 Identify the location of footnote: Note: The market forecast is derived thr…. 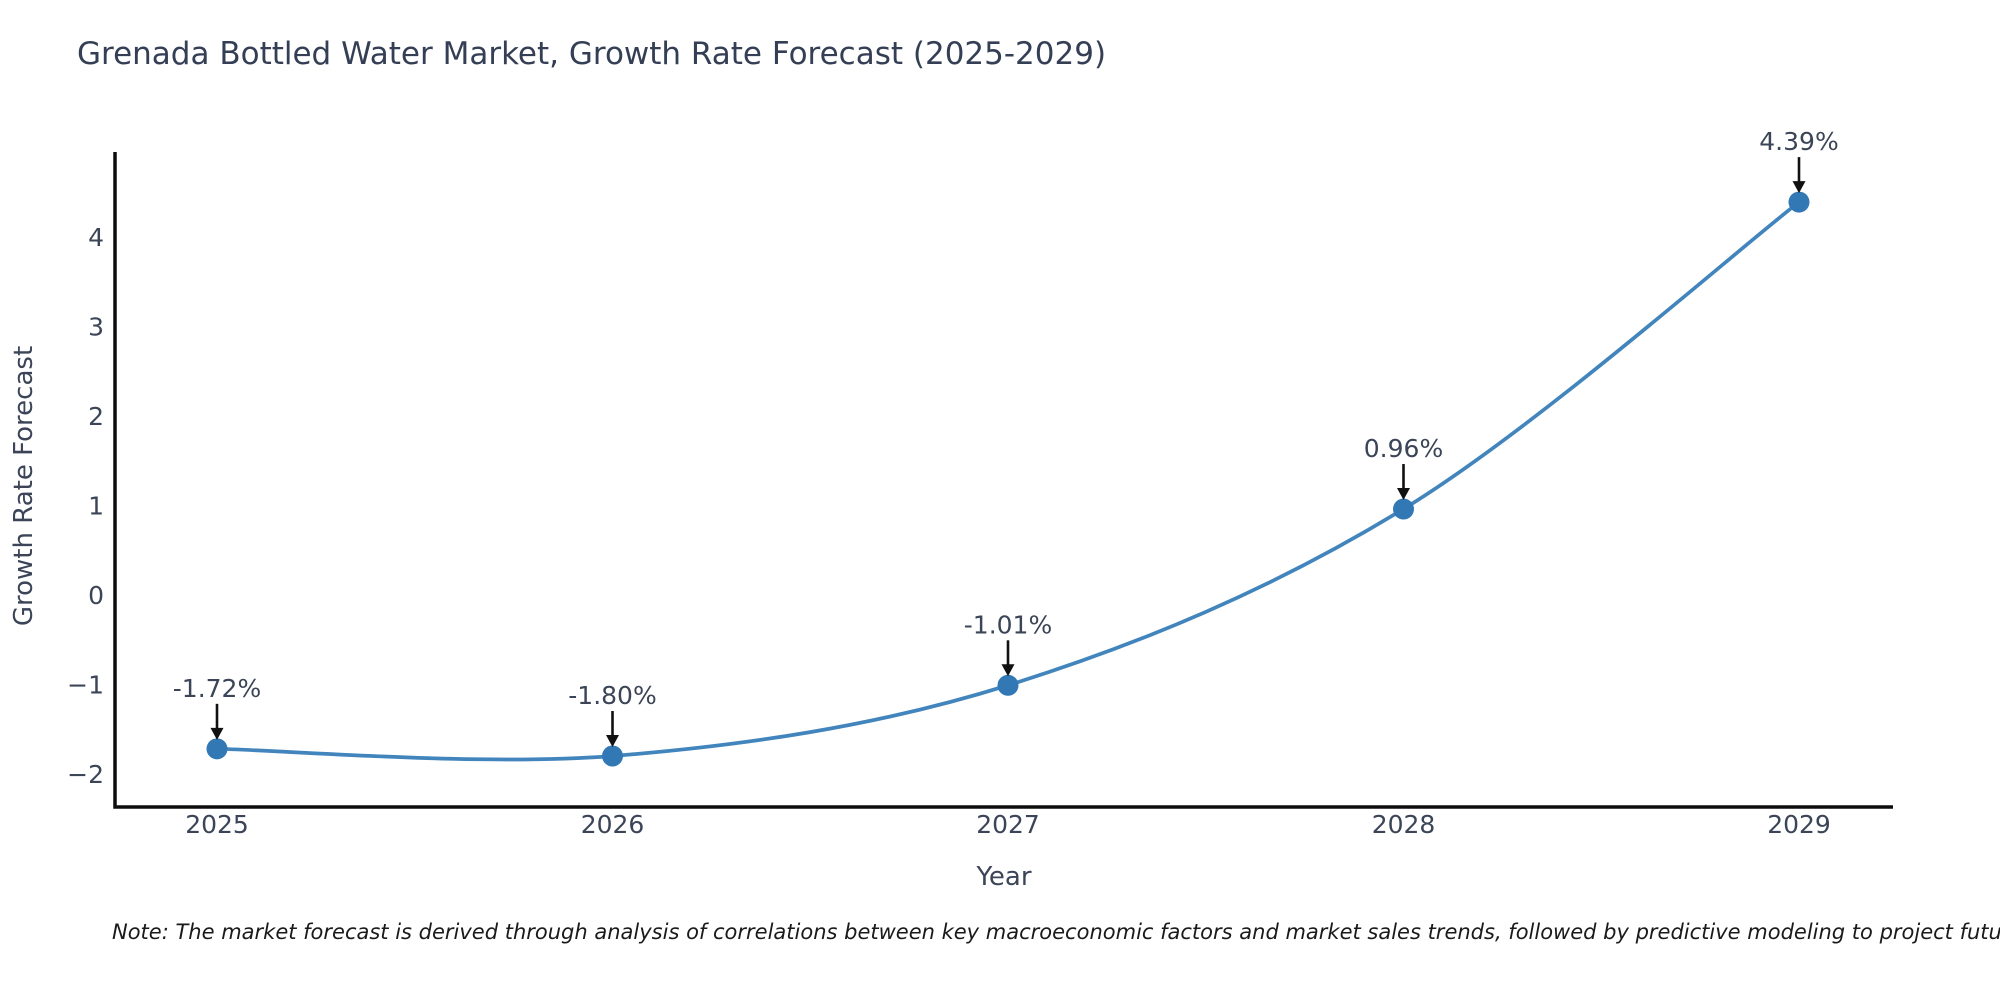
(1056, 932).